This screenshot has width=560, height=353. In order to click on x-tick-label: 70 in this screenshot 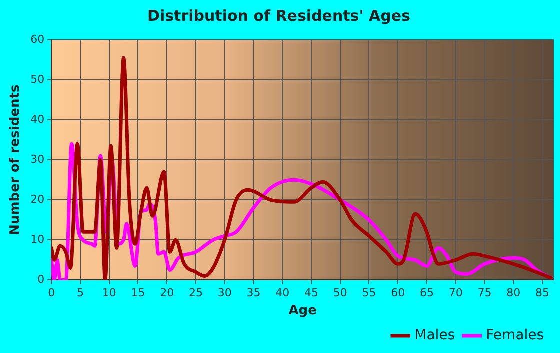, I will do `click(455, 293)`.